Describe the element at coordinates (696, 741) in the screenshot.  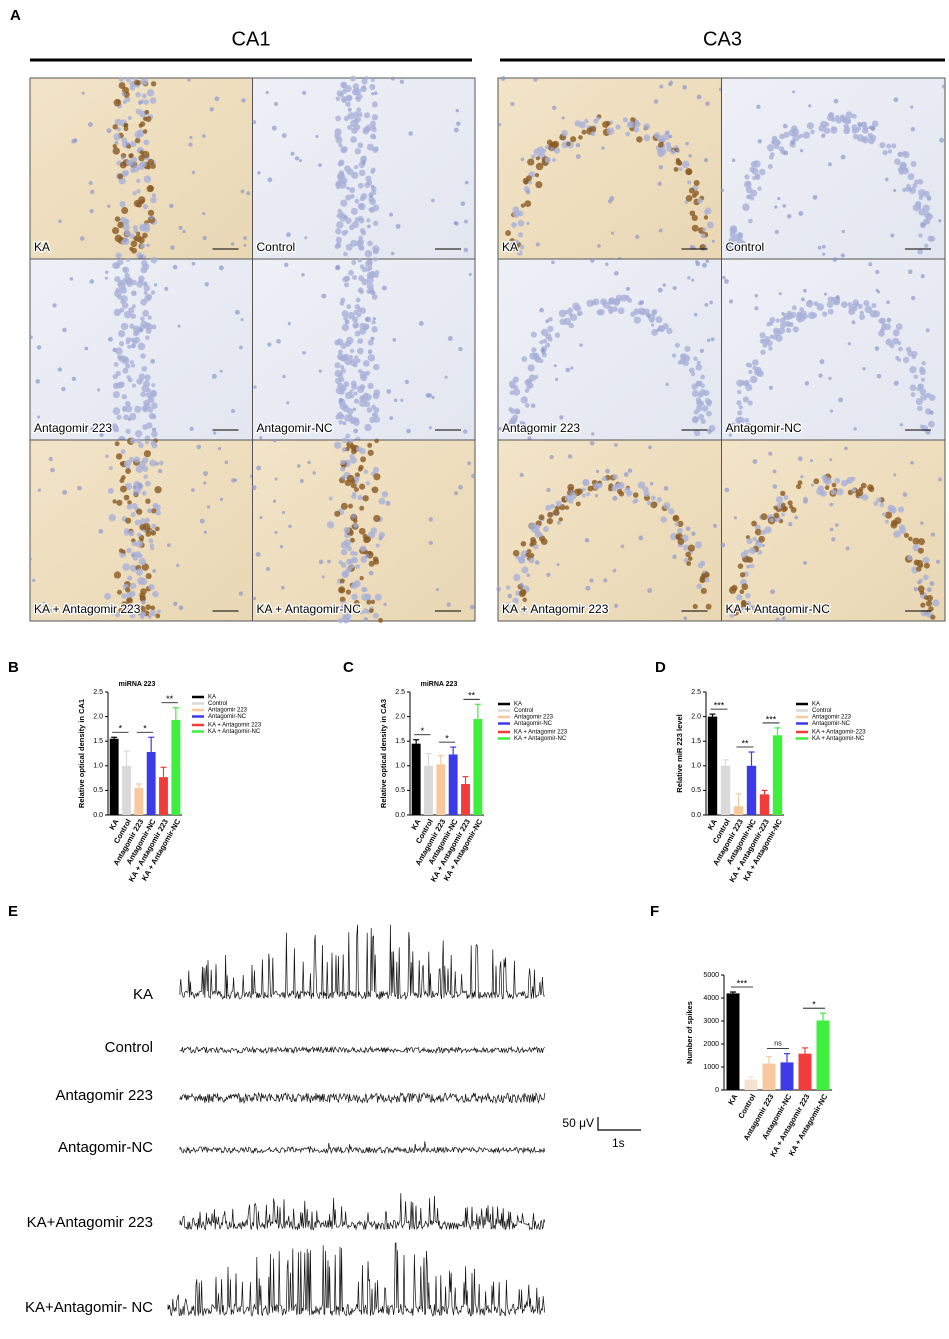
I see `y-tick-label: 1.5` at that location.